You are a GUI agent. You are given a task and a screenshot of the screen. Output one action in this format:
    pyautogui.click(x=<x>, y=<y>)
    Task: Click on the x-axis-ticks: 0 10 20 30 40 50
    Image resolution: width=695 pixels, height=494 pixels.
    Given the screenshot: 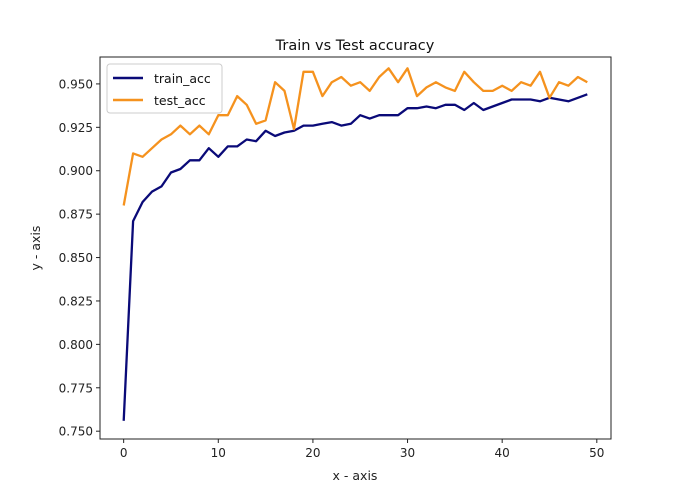 What is the action you would take?
    pyautogui.click(x=362, y=449)
    